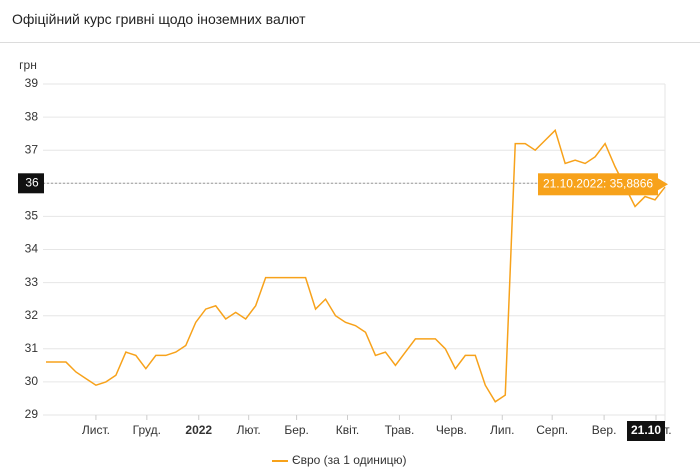 The width and height of the screenshot is (700, 476). Describe the element at coordinates (32, 83) in the screenshot. I see `y-tick-label: 39` at that location.